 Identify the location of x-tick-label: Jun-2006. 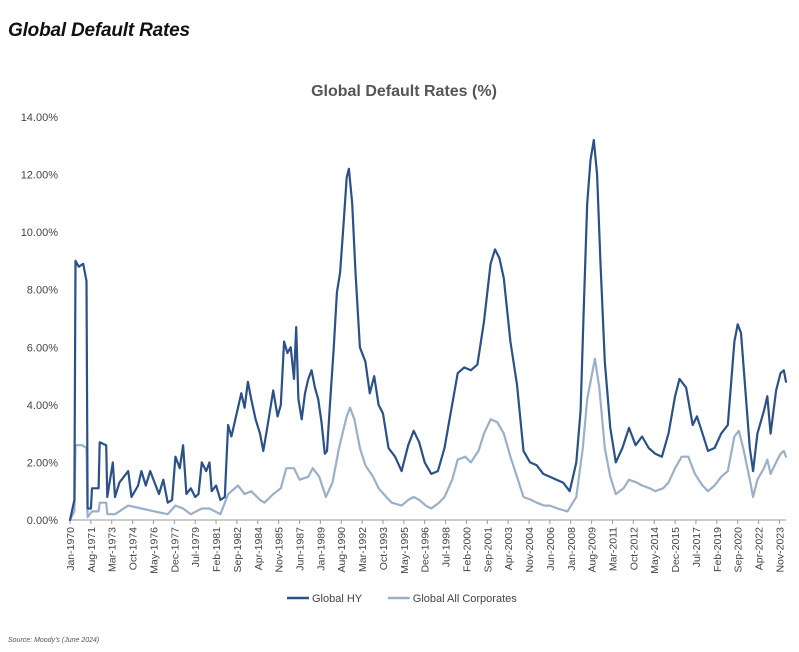
(551, 549).